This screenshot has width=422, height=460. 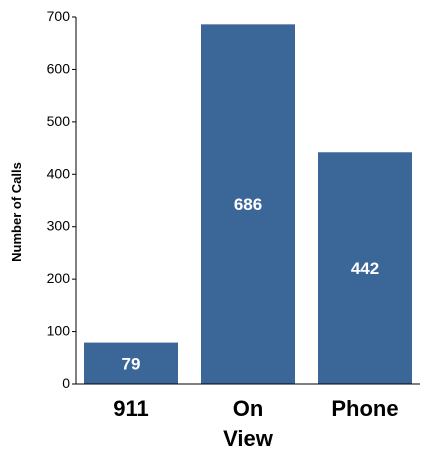 I want to click on x-axis-category-labels: 911 On View Phone, so click(x=255, y=423).